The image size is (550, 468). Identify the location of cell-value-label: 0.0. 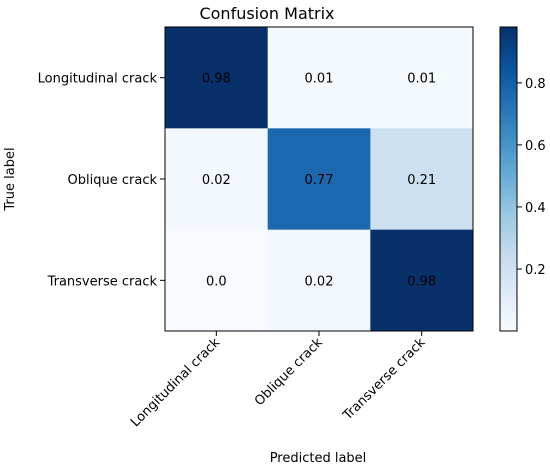
(216, 281).